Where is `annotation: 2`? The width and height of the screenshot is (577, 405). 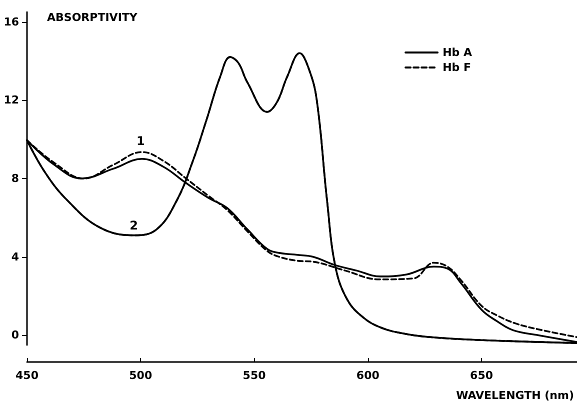
annotation: 2 is located at coordinates (134, 225).